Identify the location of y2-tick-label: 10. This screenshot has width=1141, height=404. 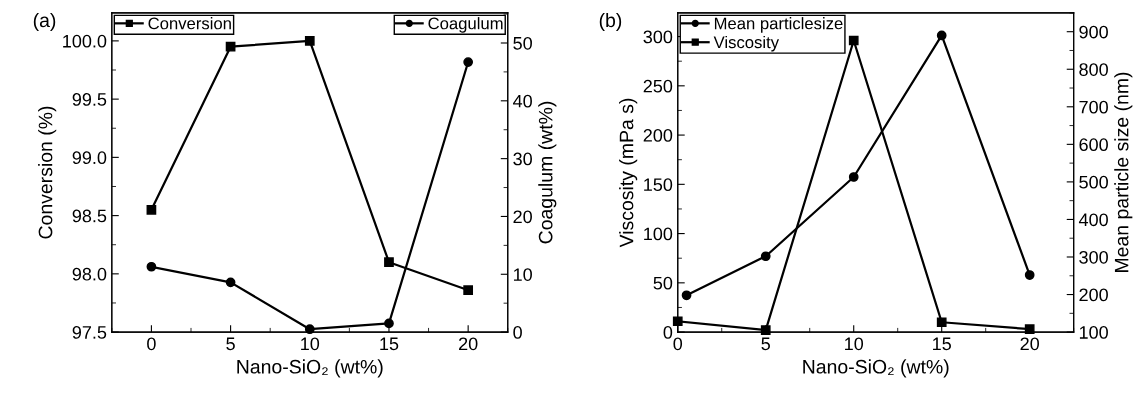
(522, 274).